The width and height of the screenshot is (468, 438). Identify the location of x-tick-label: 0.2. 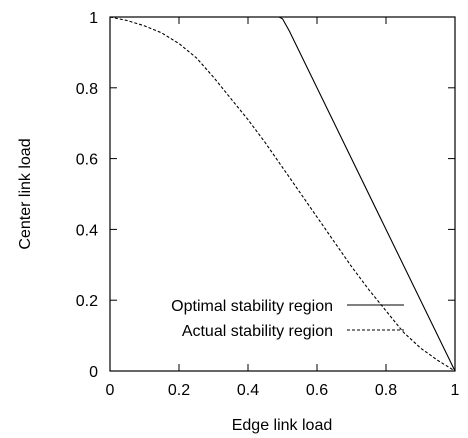
(179, 390).